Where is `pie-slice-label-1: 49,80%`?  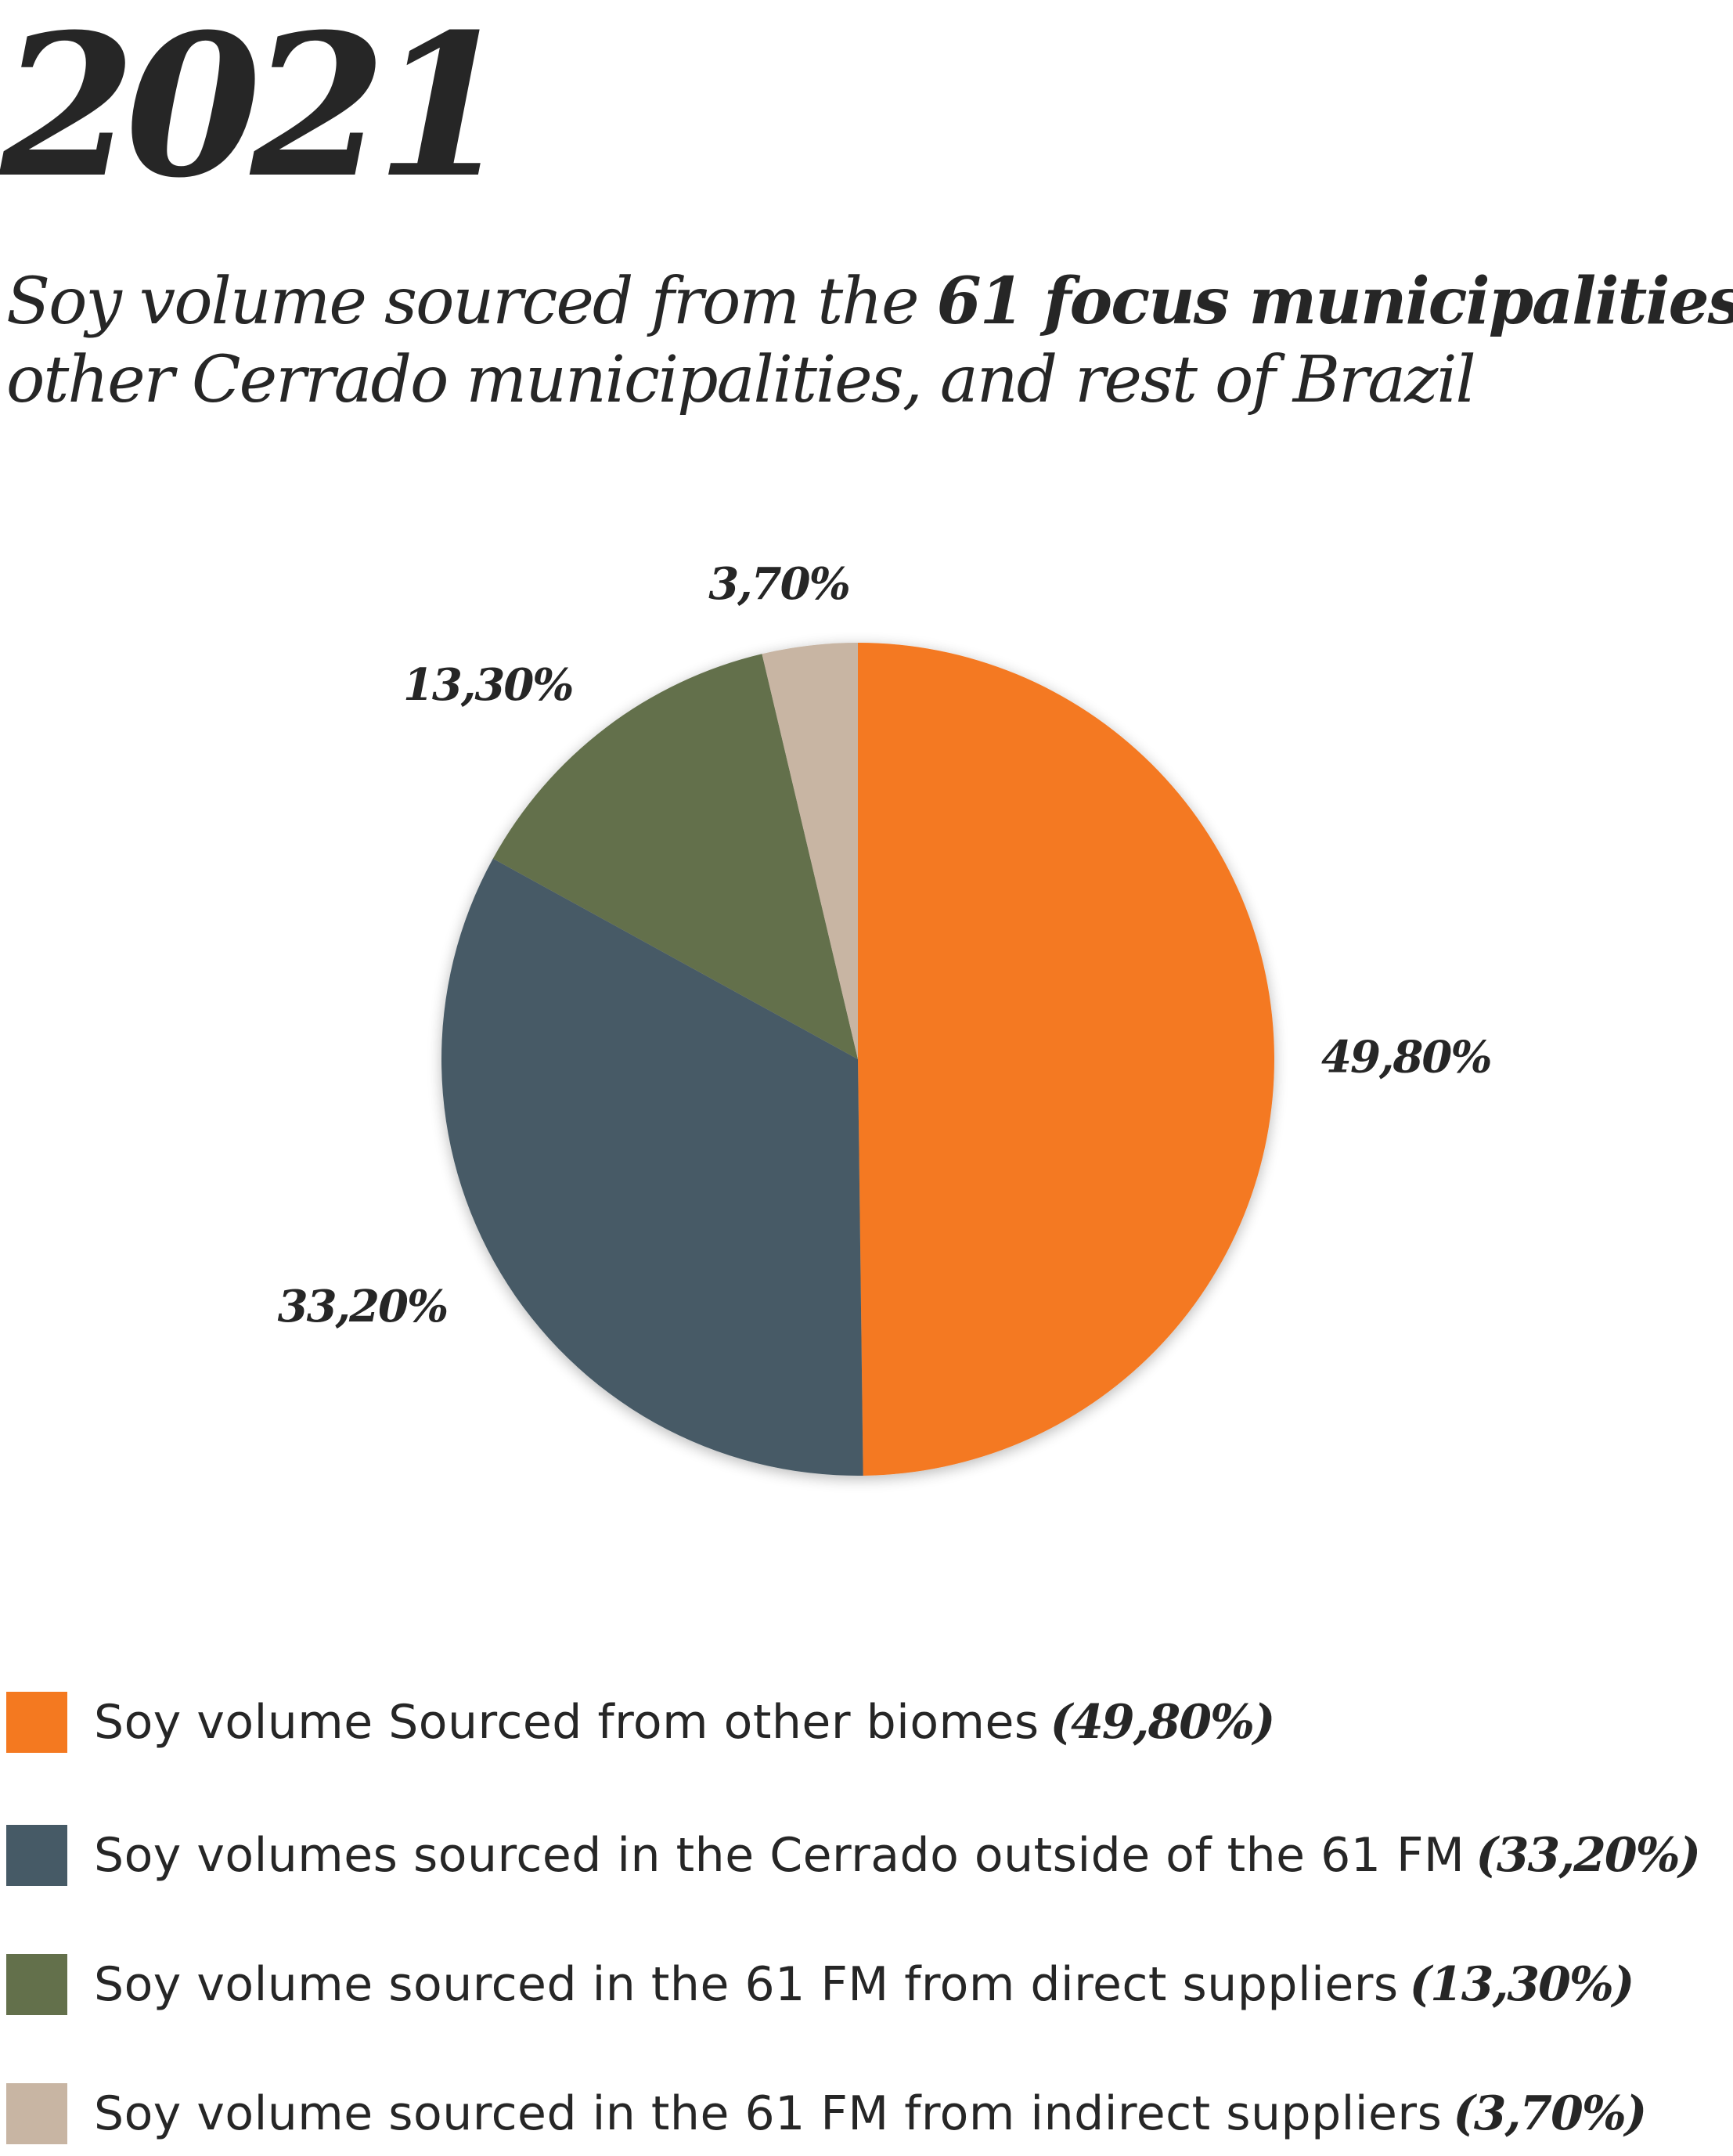
pie-slice-label-1: 49,80% is located at coordinates (1406, 1057).